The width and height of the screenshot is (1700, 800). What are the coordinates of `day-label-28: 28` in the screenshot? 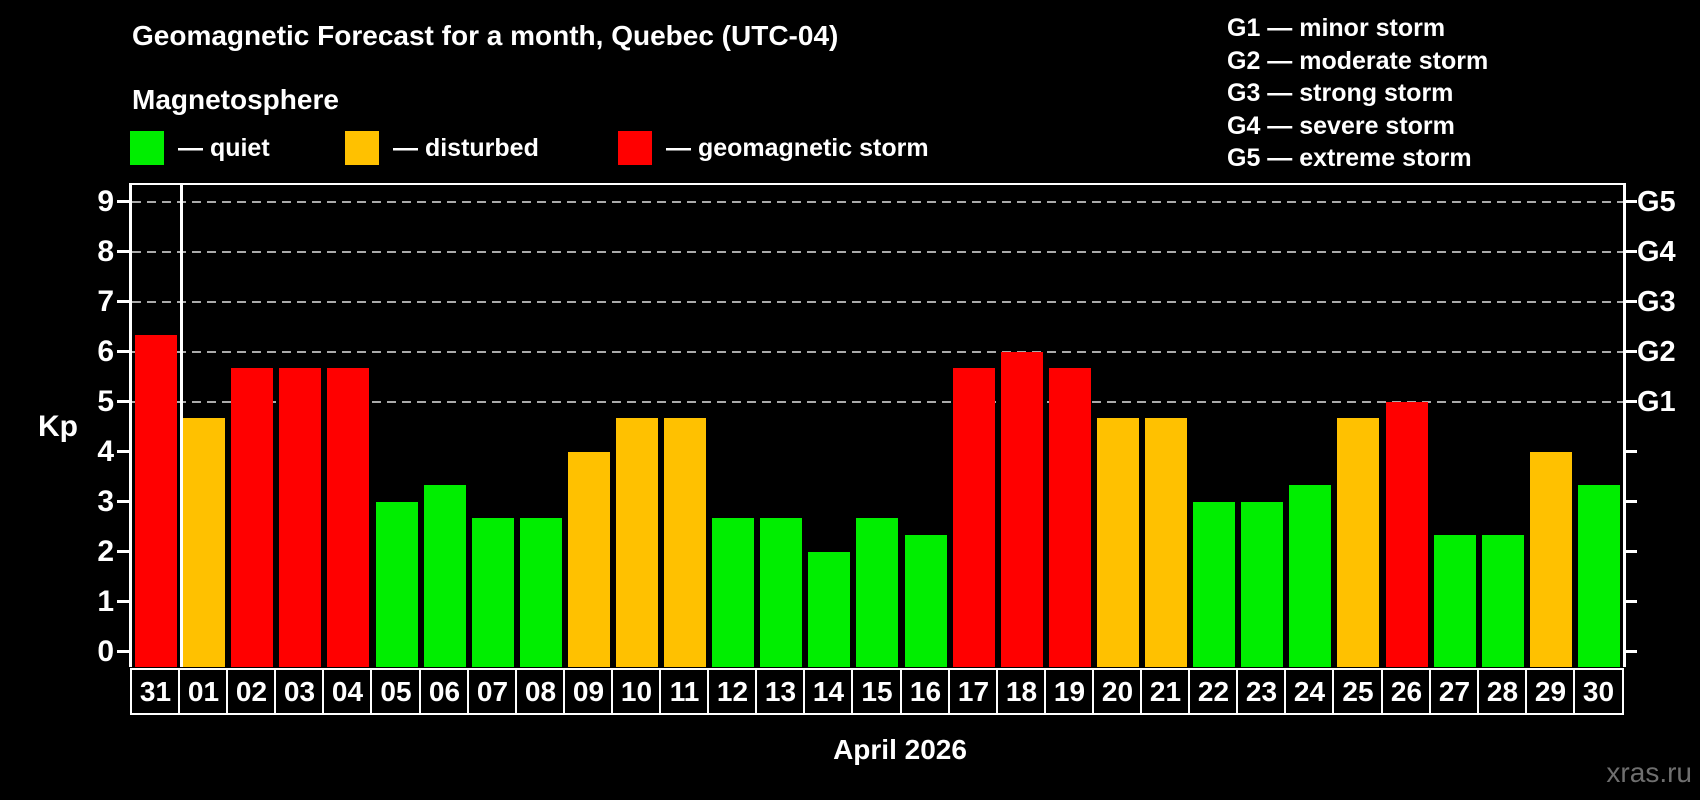 It's located at (1502, 691).